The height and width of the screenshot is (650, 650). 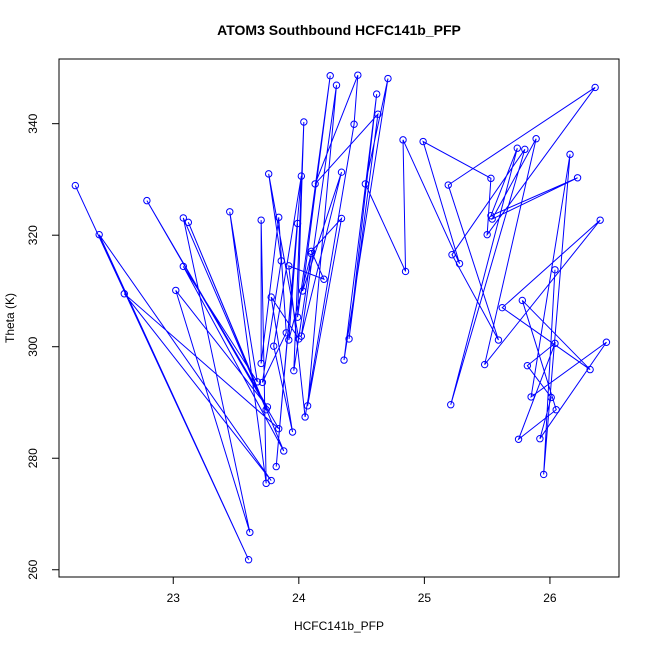 What do you see at coordinates (339, 30) in the screenshot?
I see `chart-title: ATOM3 Southbound HCFC141b_PFP` at bounding box center [339, 30].